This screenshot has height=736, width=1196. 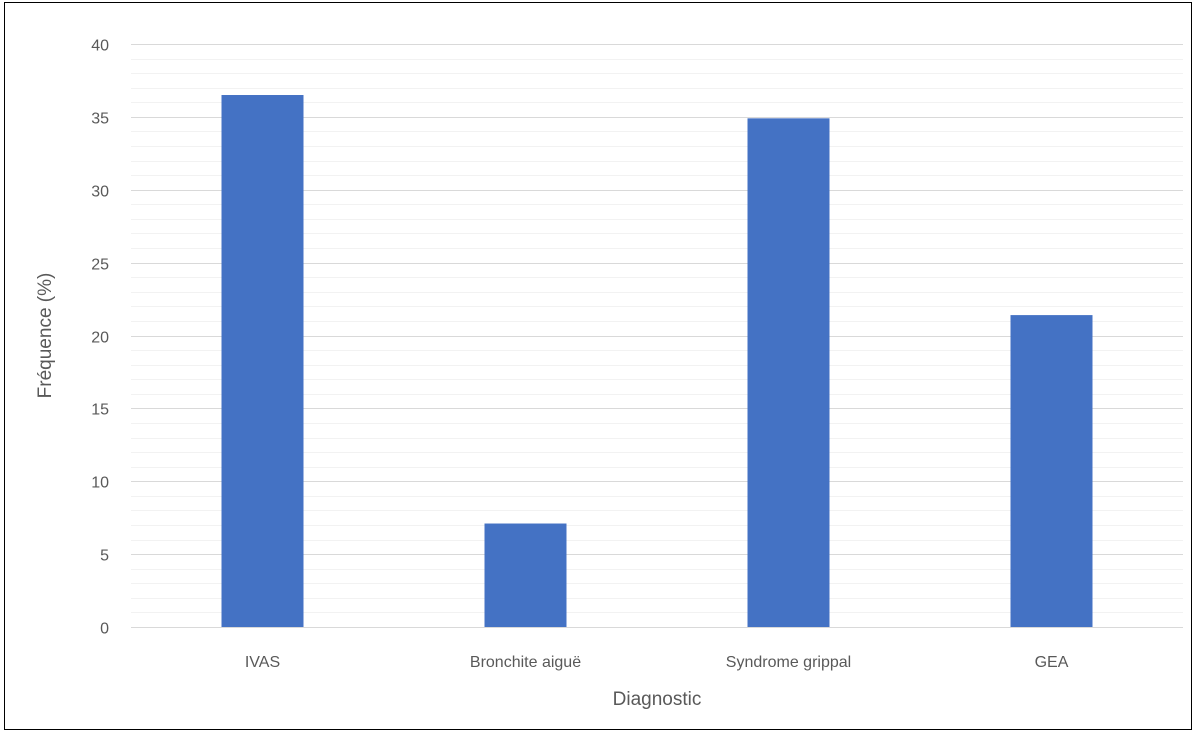 What do you see at coordinates (657, 662) in the screenshot?
I see `x-tick-labels: IVAS Bronchite aiguë Syndrome grippal GEA` at bounding box center [657, 662].